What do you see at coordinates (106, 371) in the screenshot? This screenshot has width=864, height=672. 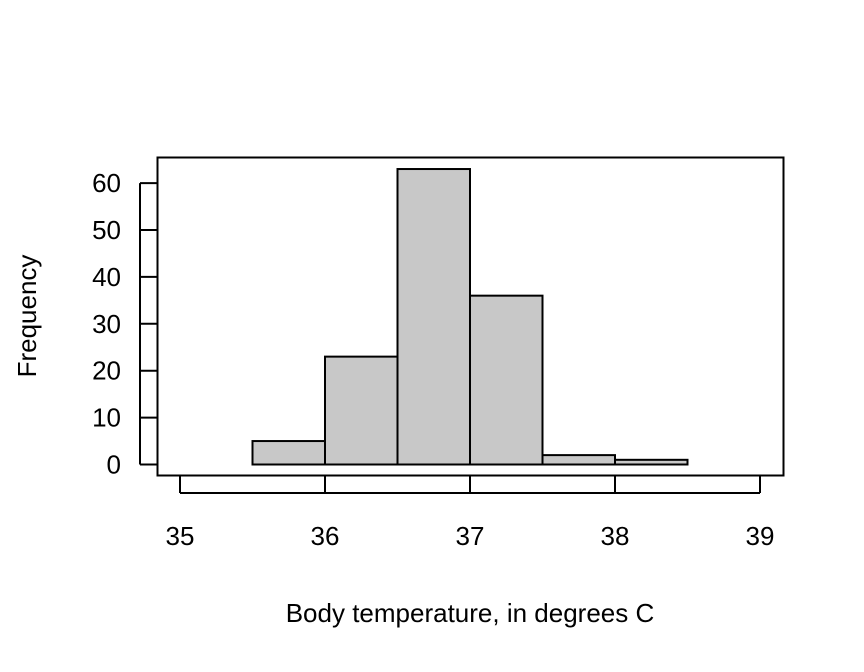 I see `y-tick-label: 20` at bounding box center [106, 371].